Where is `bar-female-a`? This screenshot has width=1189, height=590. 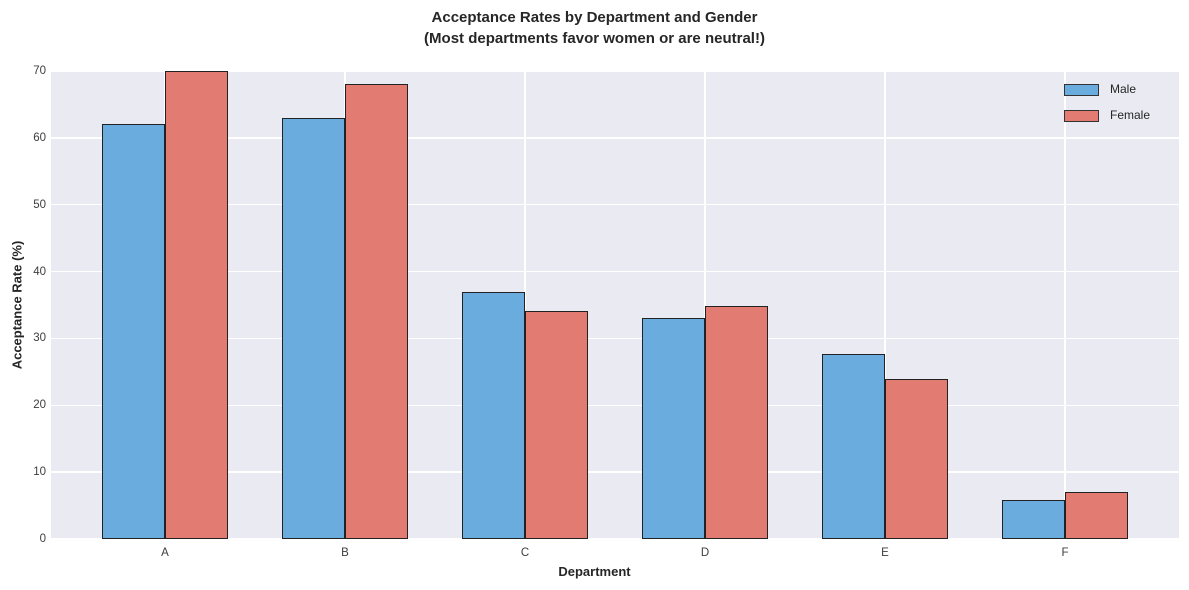
bar-female-a is located at coordinates (196, 305).